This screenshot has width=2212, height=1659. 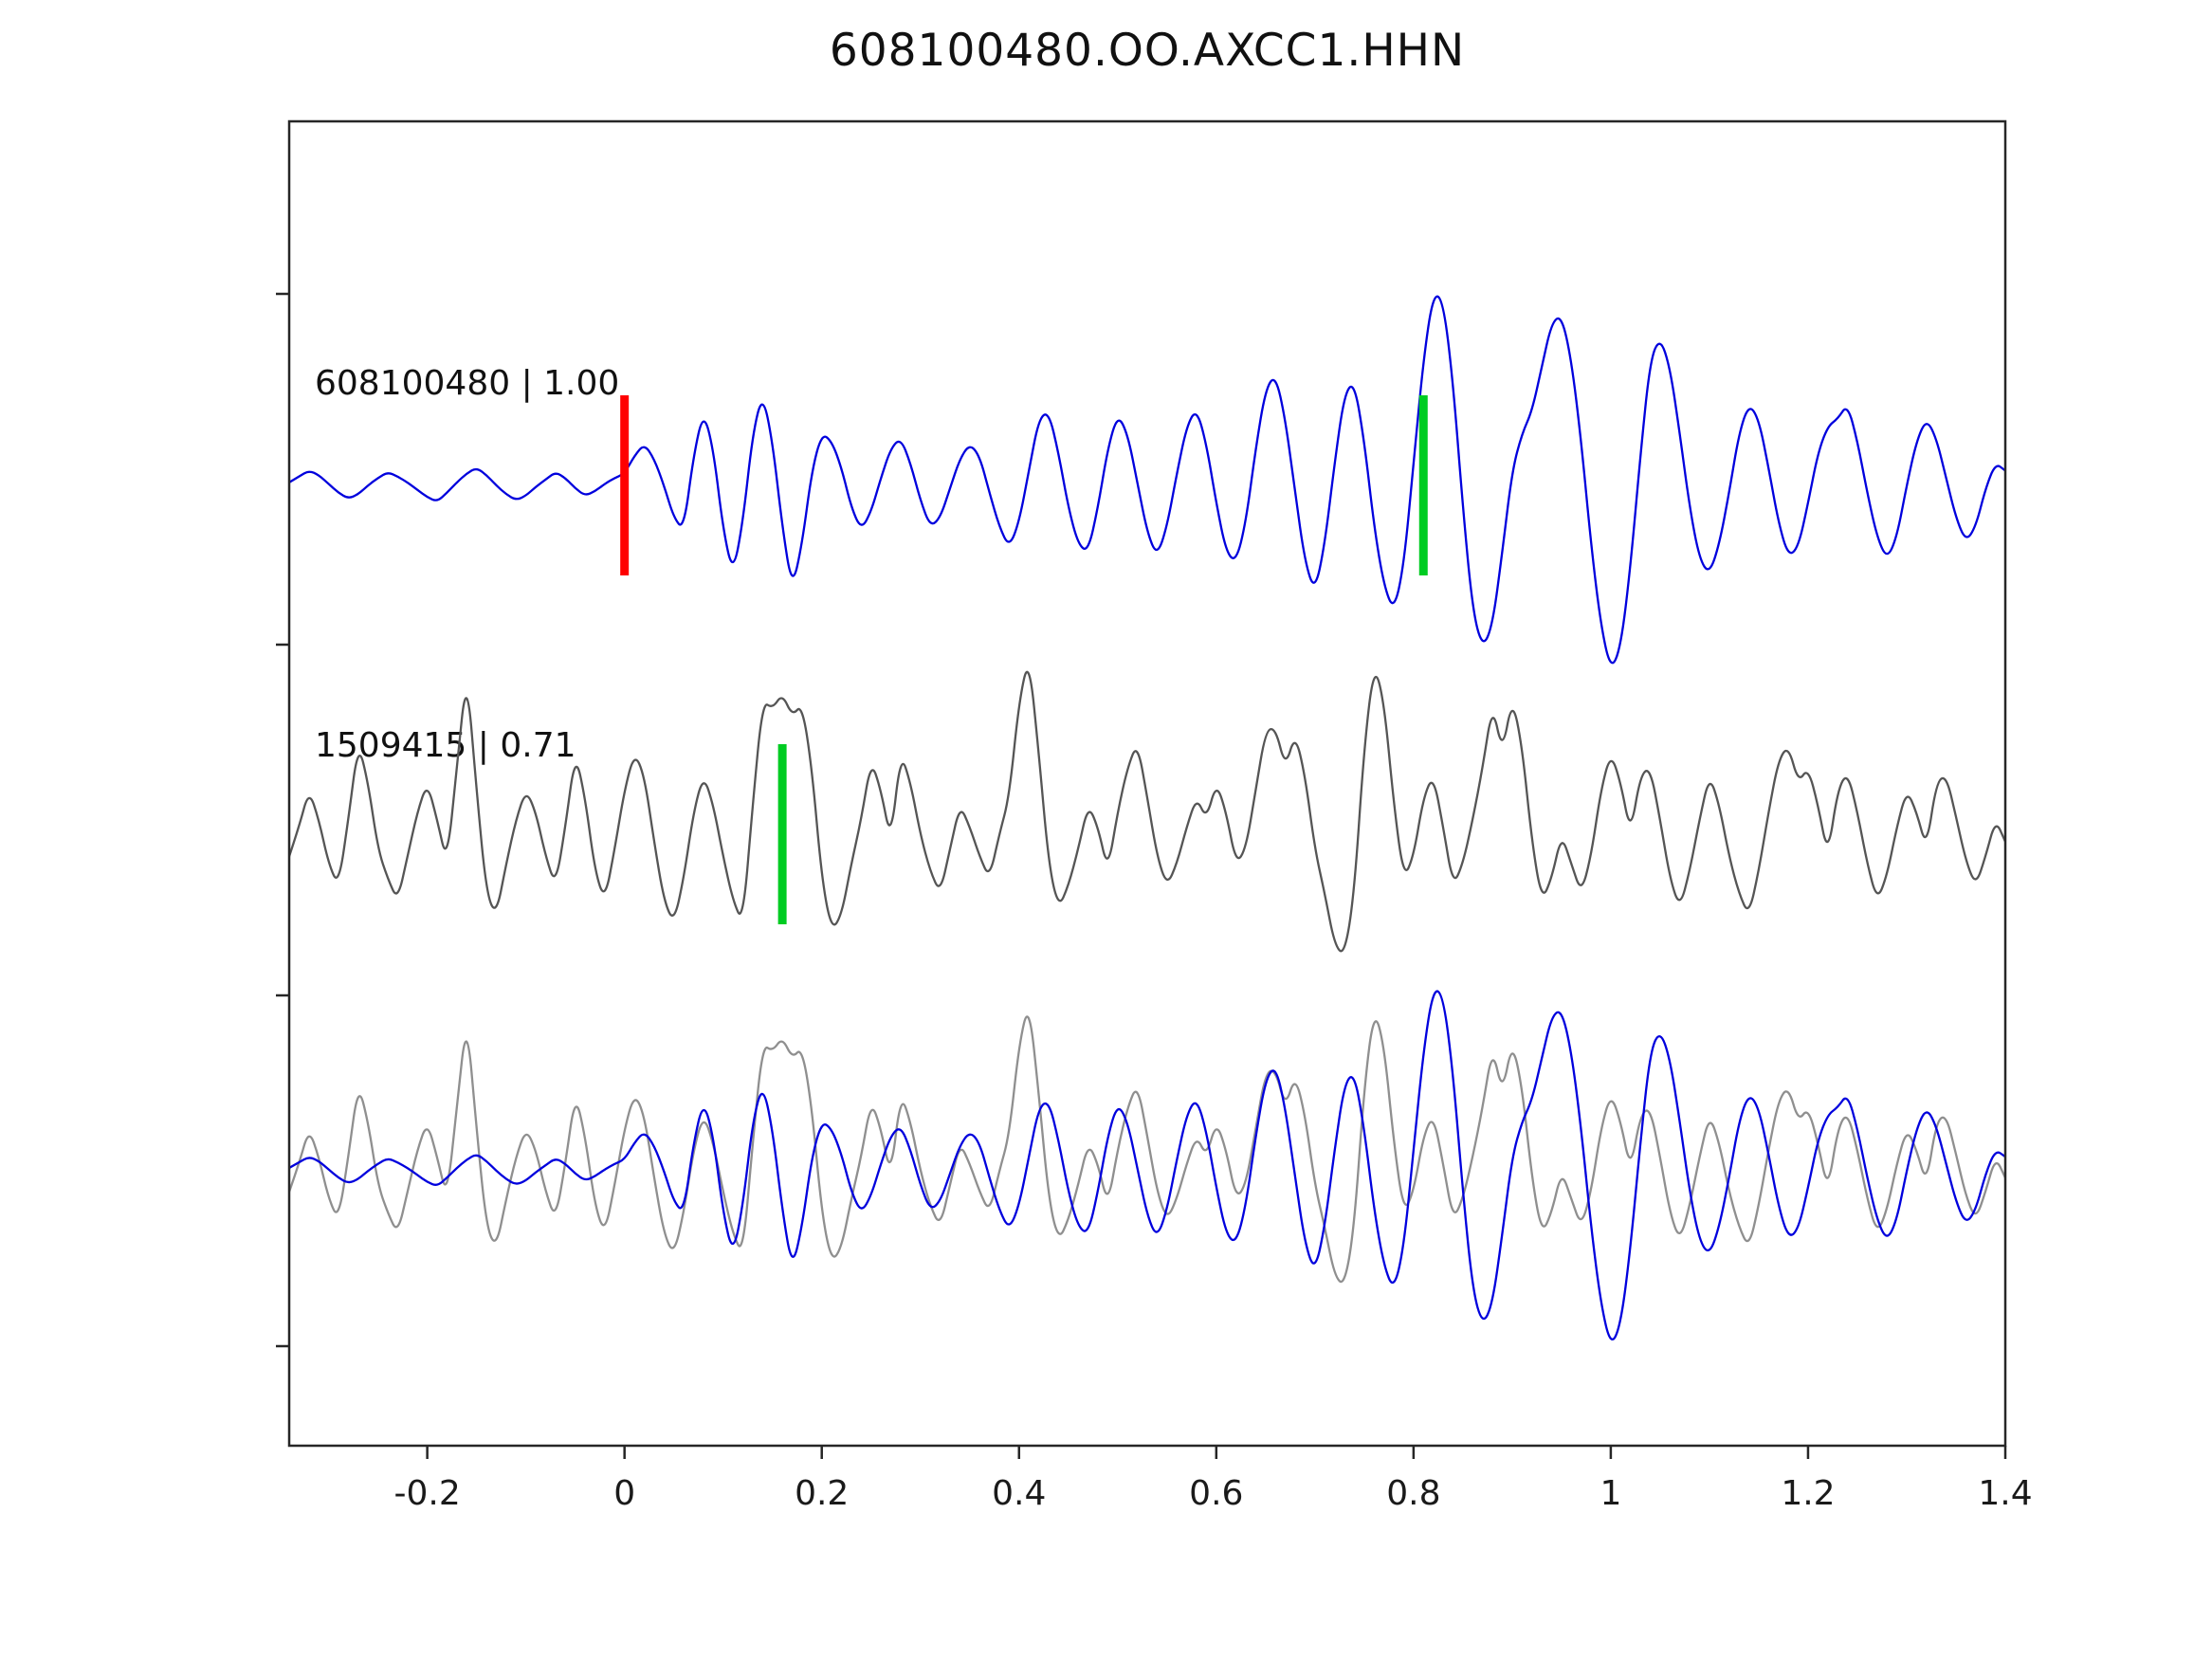 What do you see at coordinates (1216, 1493) in the screenshot?
I see `x-tick-label: 0.6` at bounding box center [1216, 1493].